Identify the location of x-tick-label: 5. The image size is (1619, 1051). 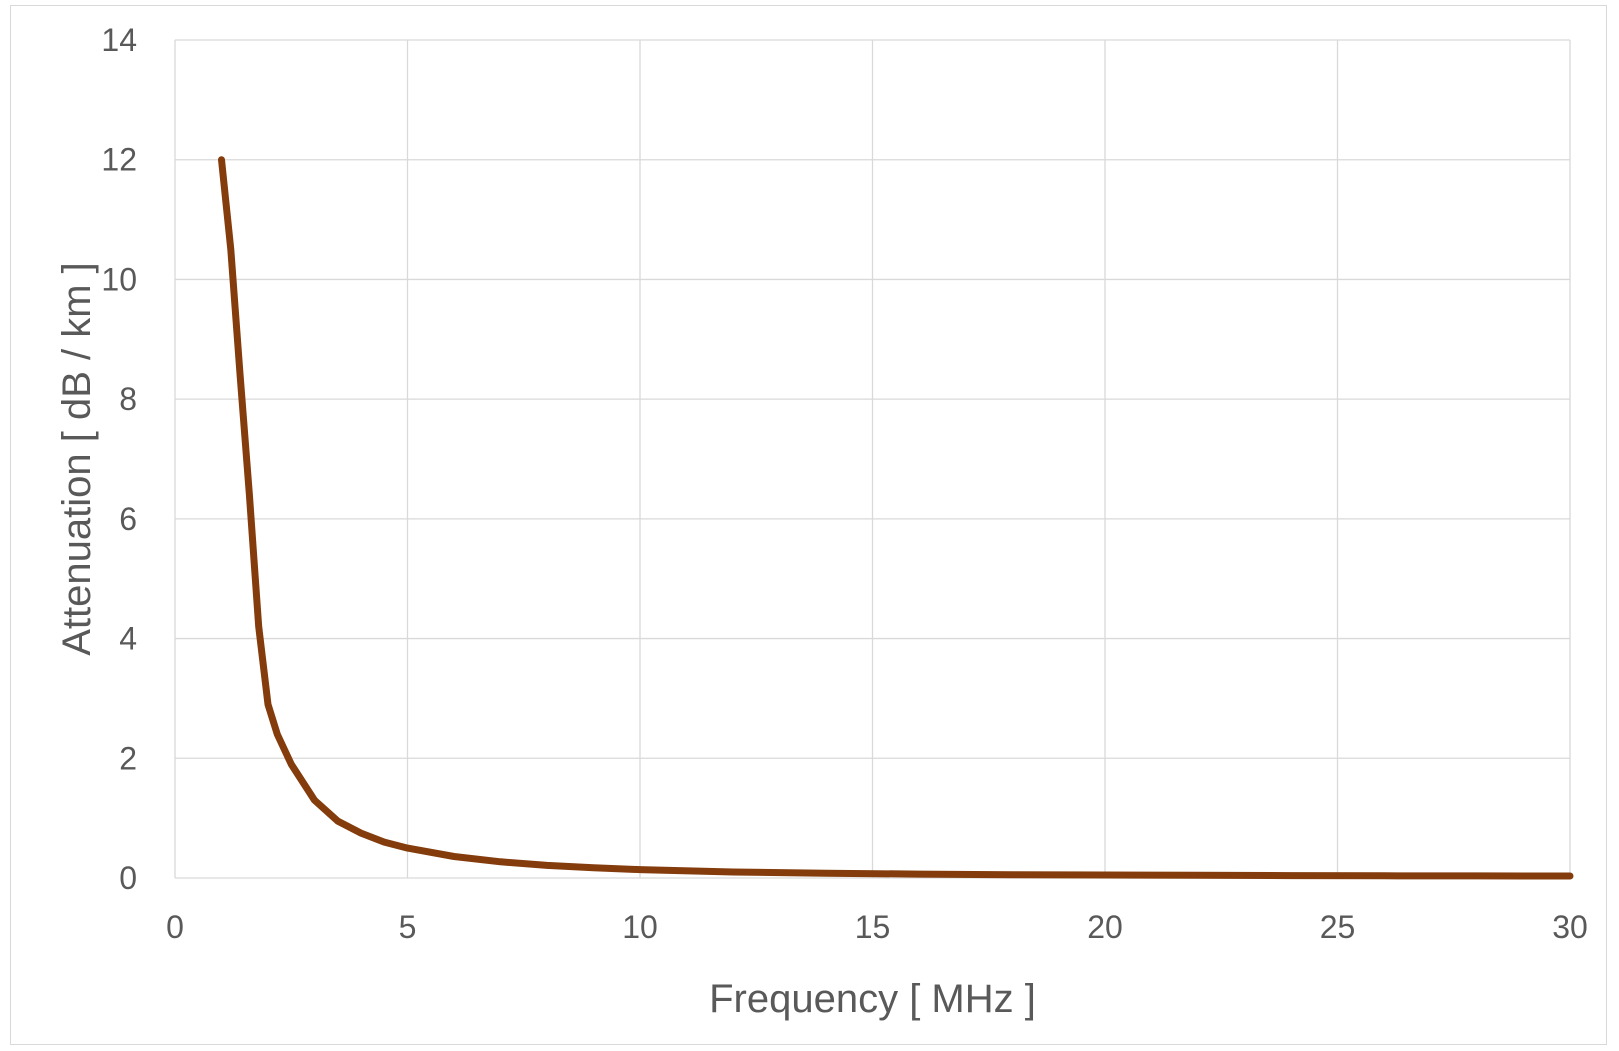
(408, 927).